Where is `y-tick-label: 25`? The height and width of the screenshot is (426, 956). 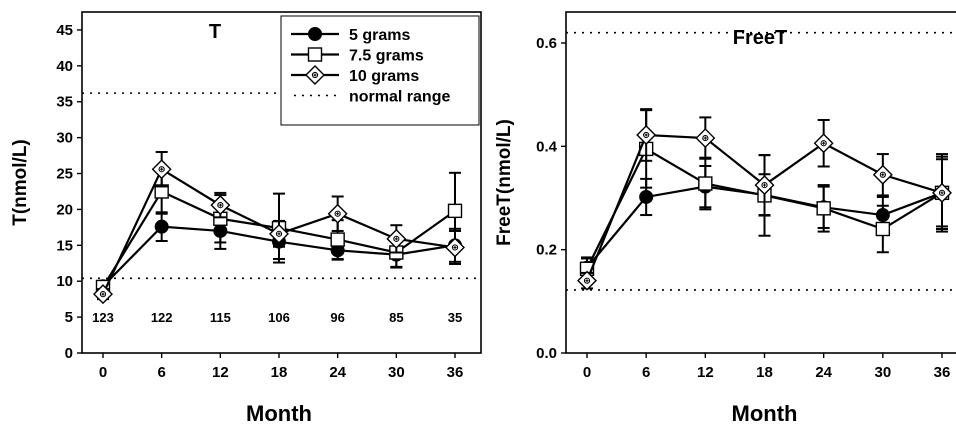 y-tick-label: 25 is located at coordinates (64, 174).